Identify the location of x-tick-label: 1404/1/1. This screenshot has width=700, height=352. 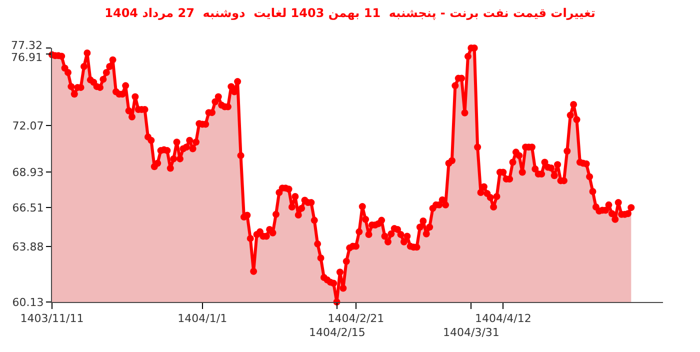
(203, 319).